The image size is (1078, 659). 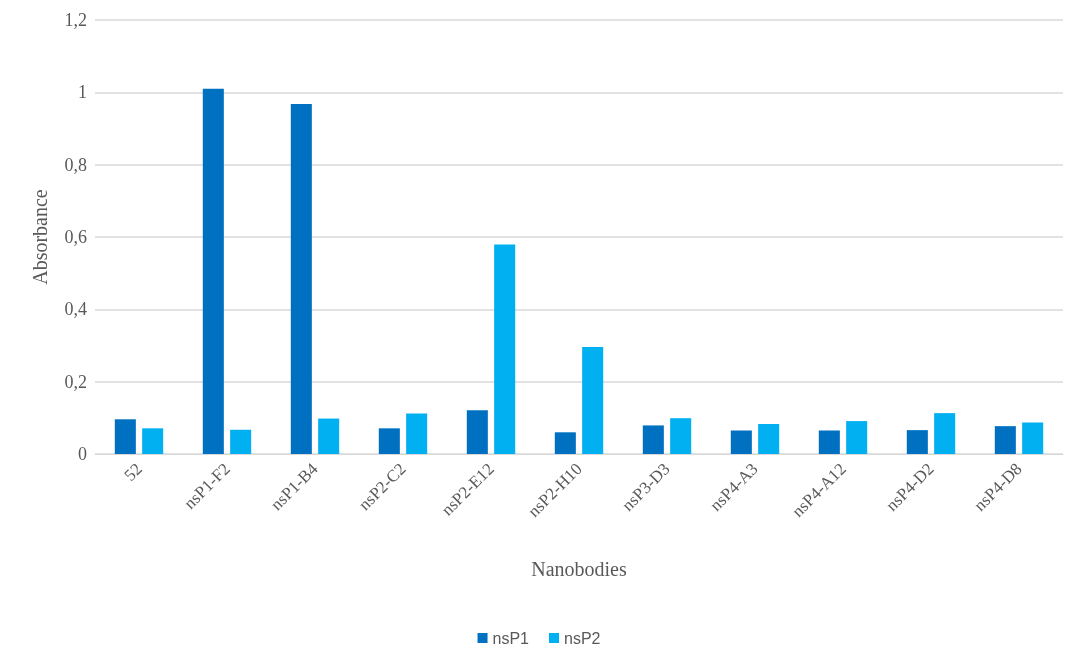 What do you see at coordinates (82, 454) in the screenshot?
I see `y-tick-label: 0` at bounding box center [82, 454].